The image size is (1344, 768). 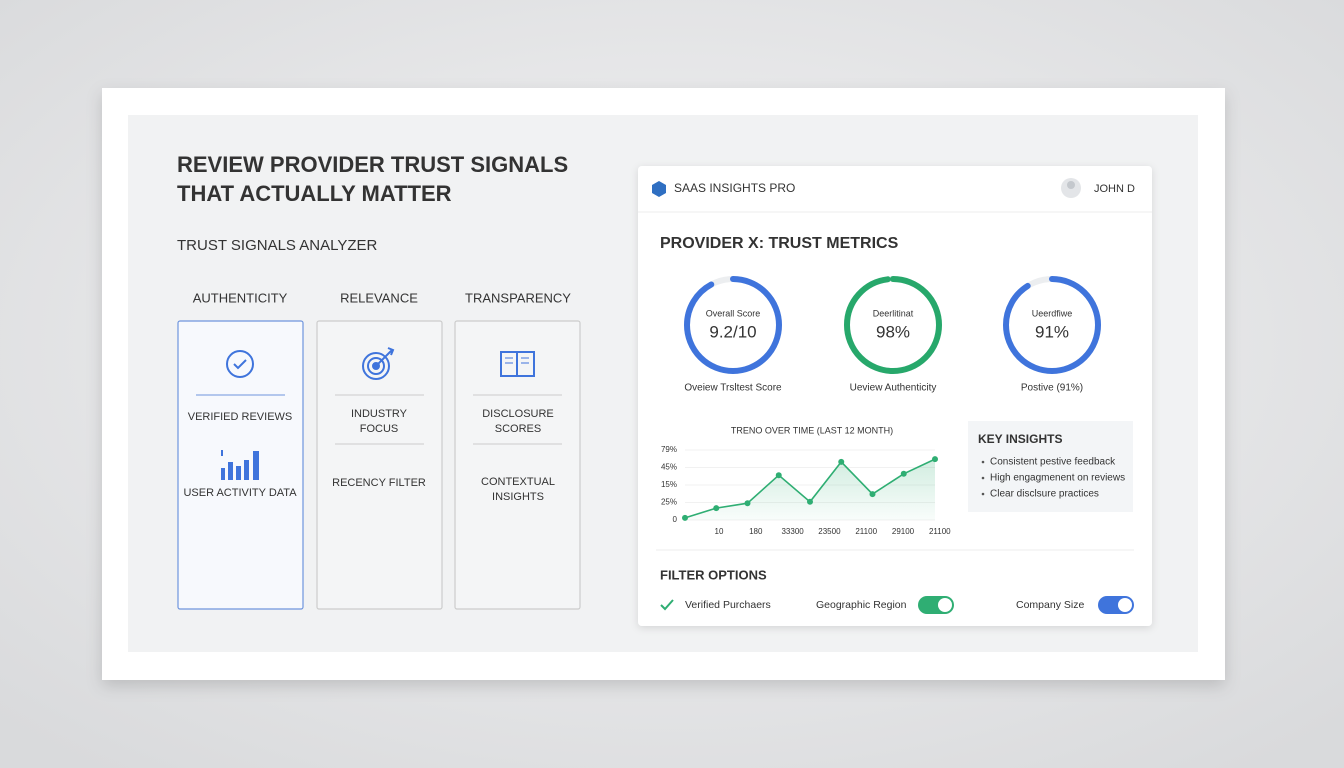 What do you see at coordinates (732, 331) in the screenshot?
I see `gauge-value: 9.2/10` at bounding box center [732, 331].